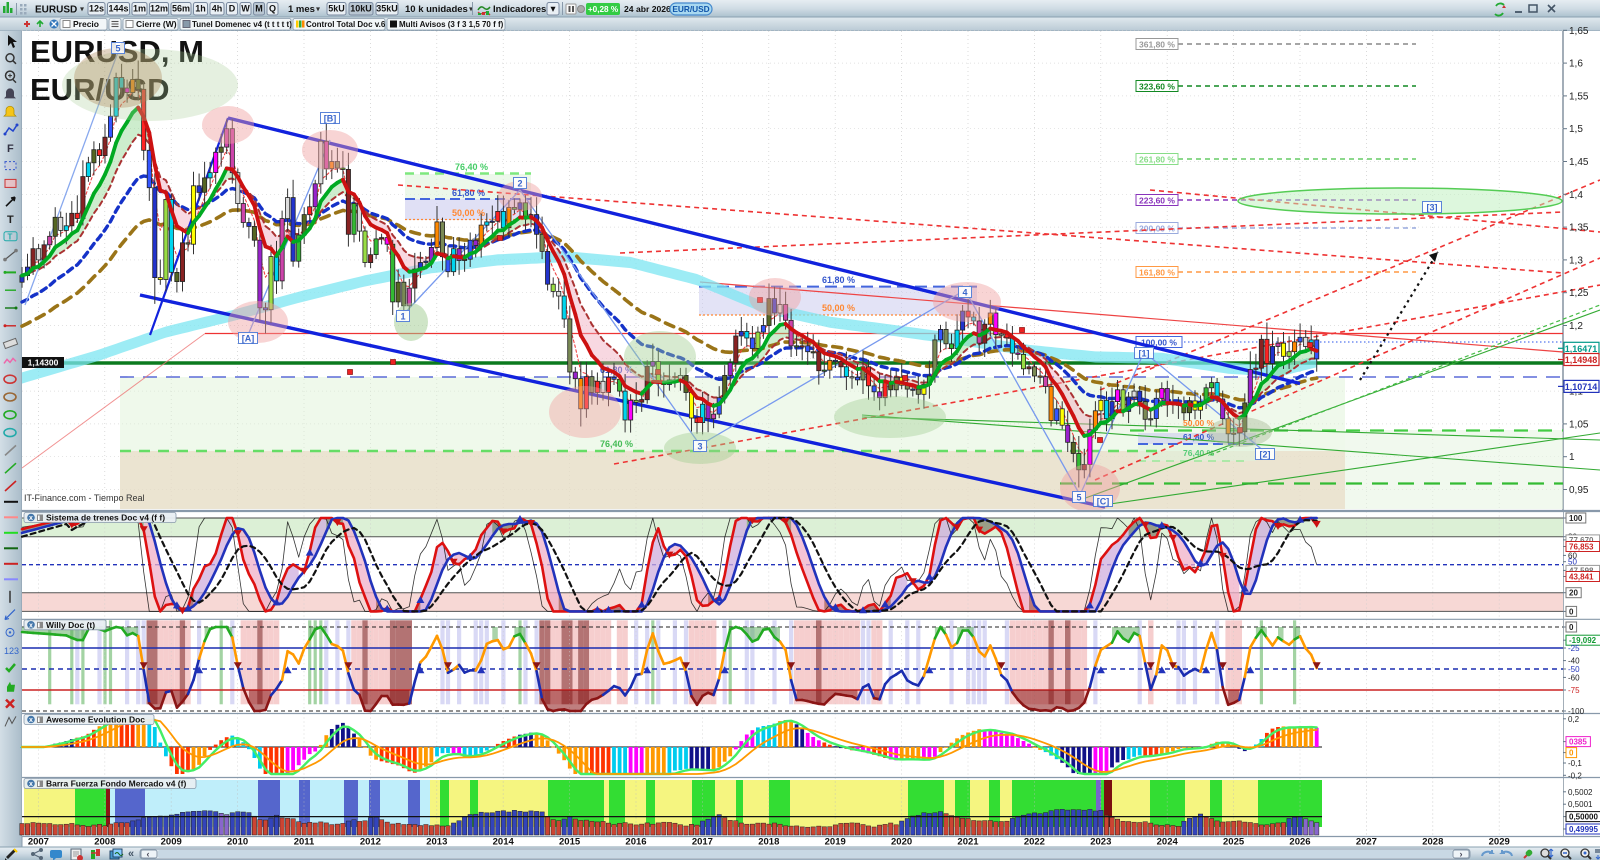  Describe the element at coordinates (1144, 353) in the screenshot. I see `svg-text: [1]` at that location.